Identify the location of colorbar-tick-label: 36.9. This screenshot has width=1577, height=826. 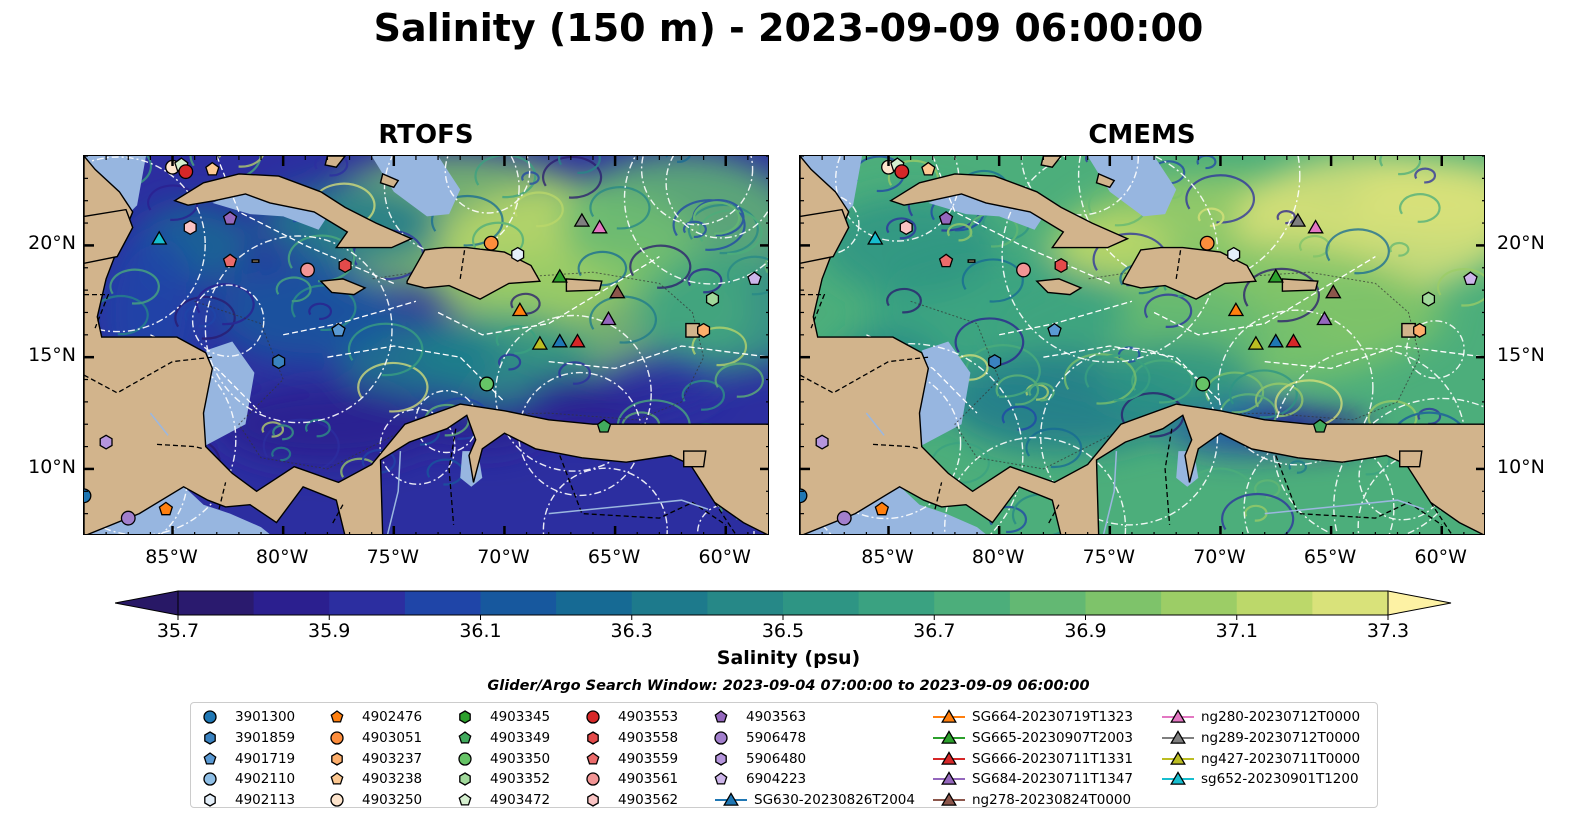
(1085, 631).